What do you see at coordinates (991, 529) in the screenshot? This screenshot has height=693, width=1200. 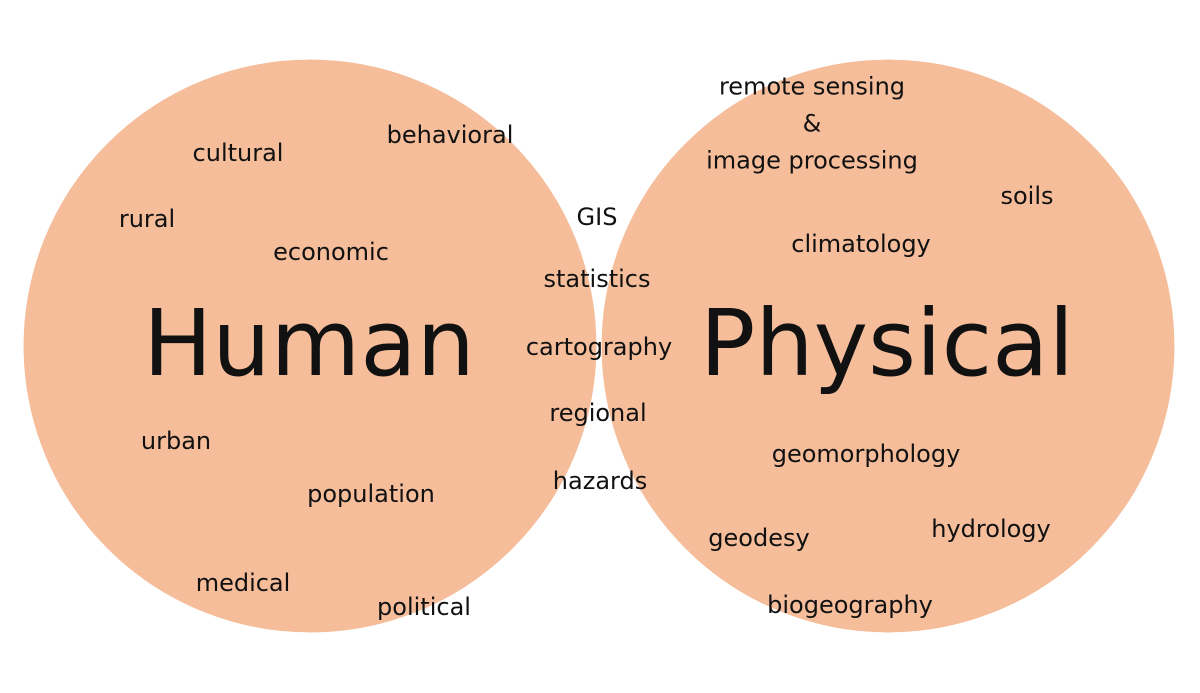 I see `term-hydrology: hydrology` at bounding box center [991, 529].